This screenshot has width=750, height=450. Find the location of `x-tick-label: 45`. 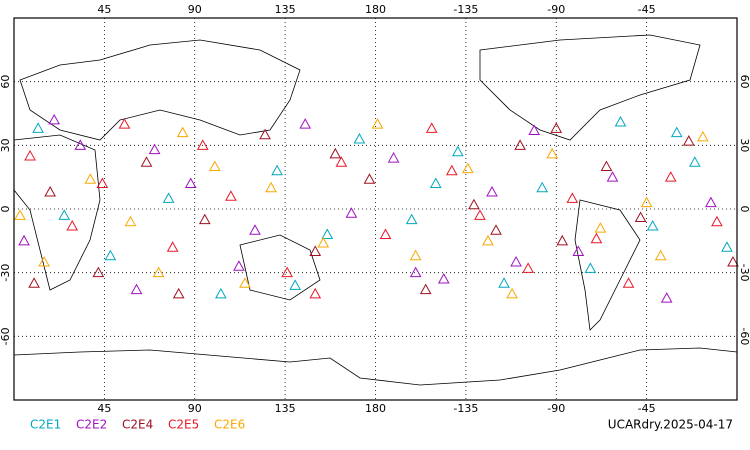

x-tick-label: 45 is located at coordinates (104, 9).